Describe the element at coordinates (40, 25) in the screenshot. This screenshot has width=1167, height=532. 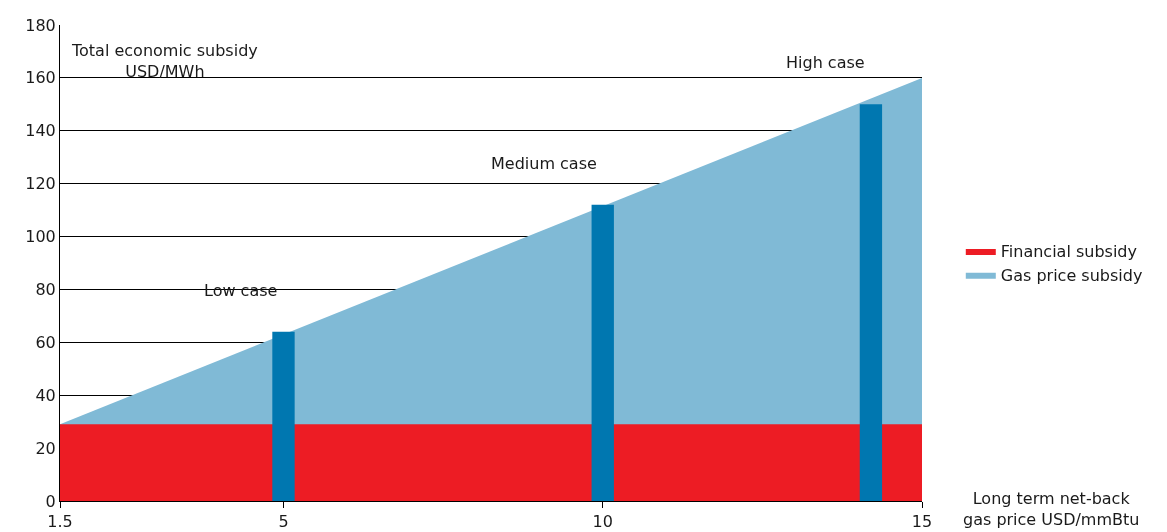
I see `y-tick-label: 180` at that location.